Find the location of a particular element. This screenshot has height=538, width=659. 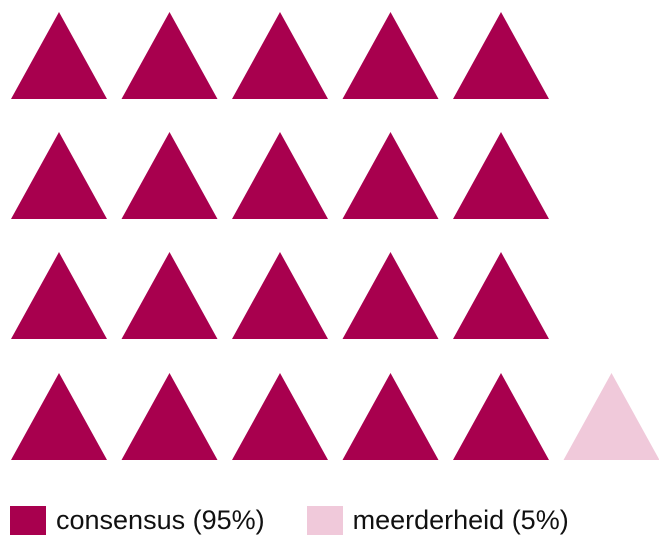

legend-item-meerderheid: meerderheid (5%) is located at coordinates (437, 520).